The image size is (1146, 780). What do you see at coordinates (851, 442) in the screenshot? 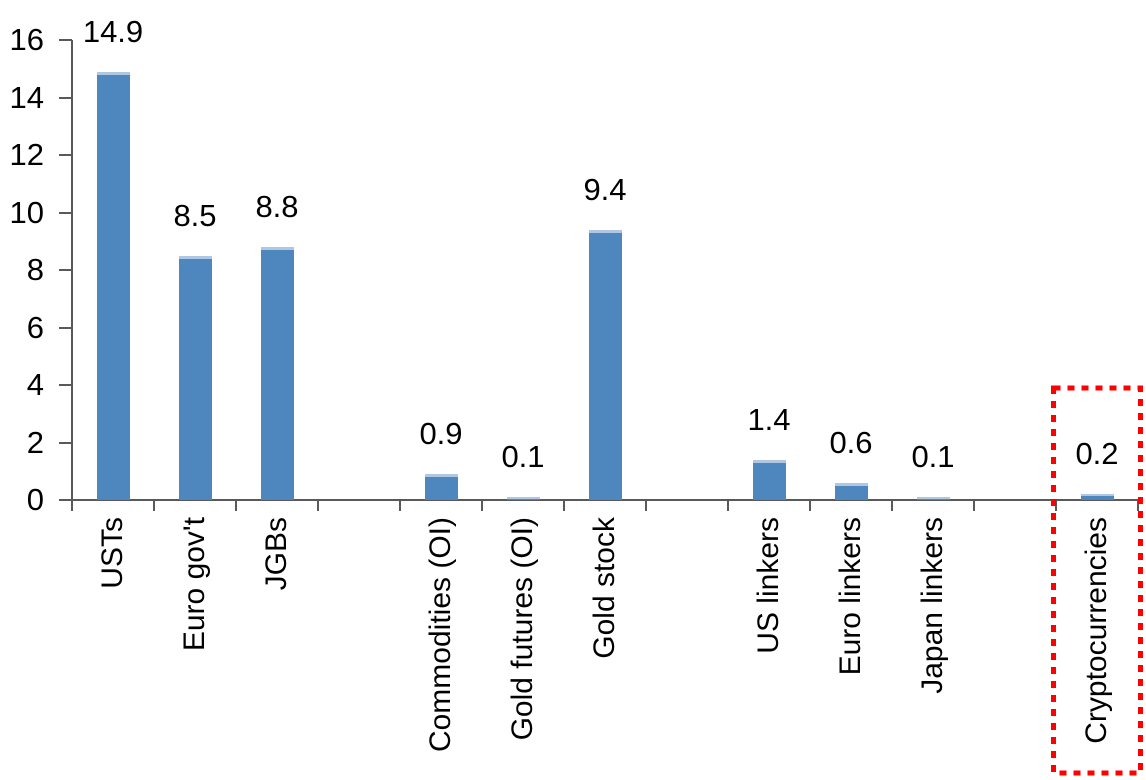
I see `bar-value-label: 0.6` at bounding box center [851, 442].